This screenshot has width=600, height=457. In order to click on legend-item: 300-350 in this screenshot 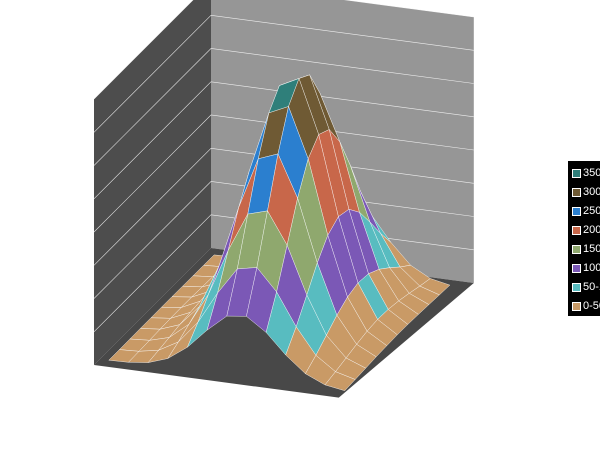, I will do `click(586, 192)`.